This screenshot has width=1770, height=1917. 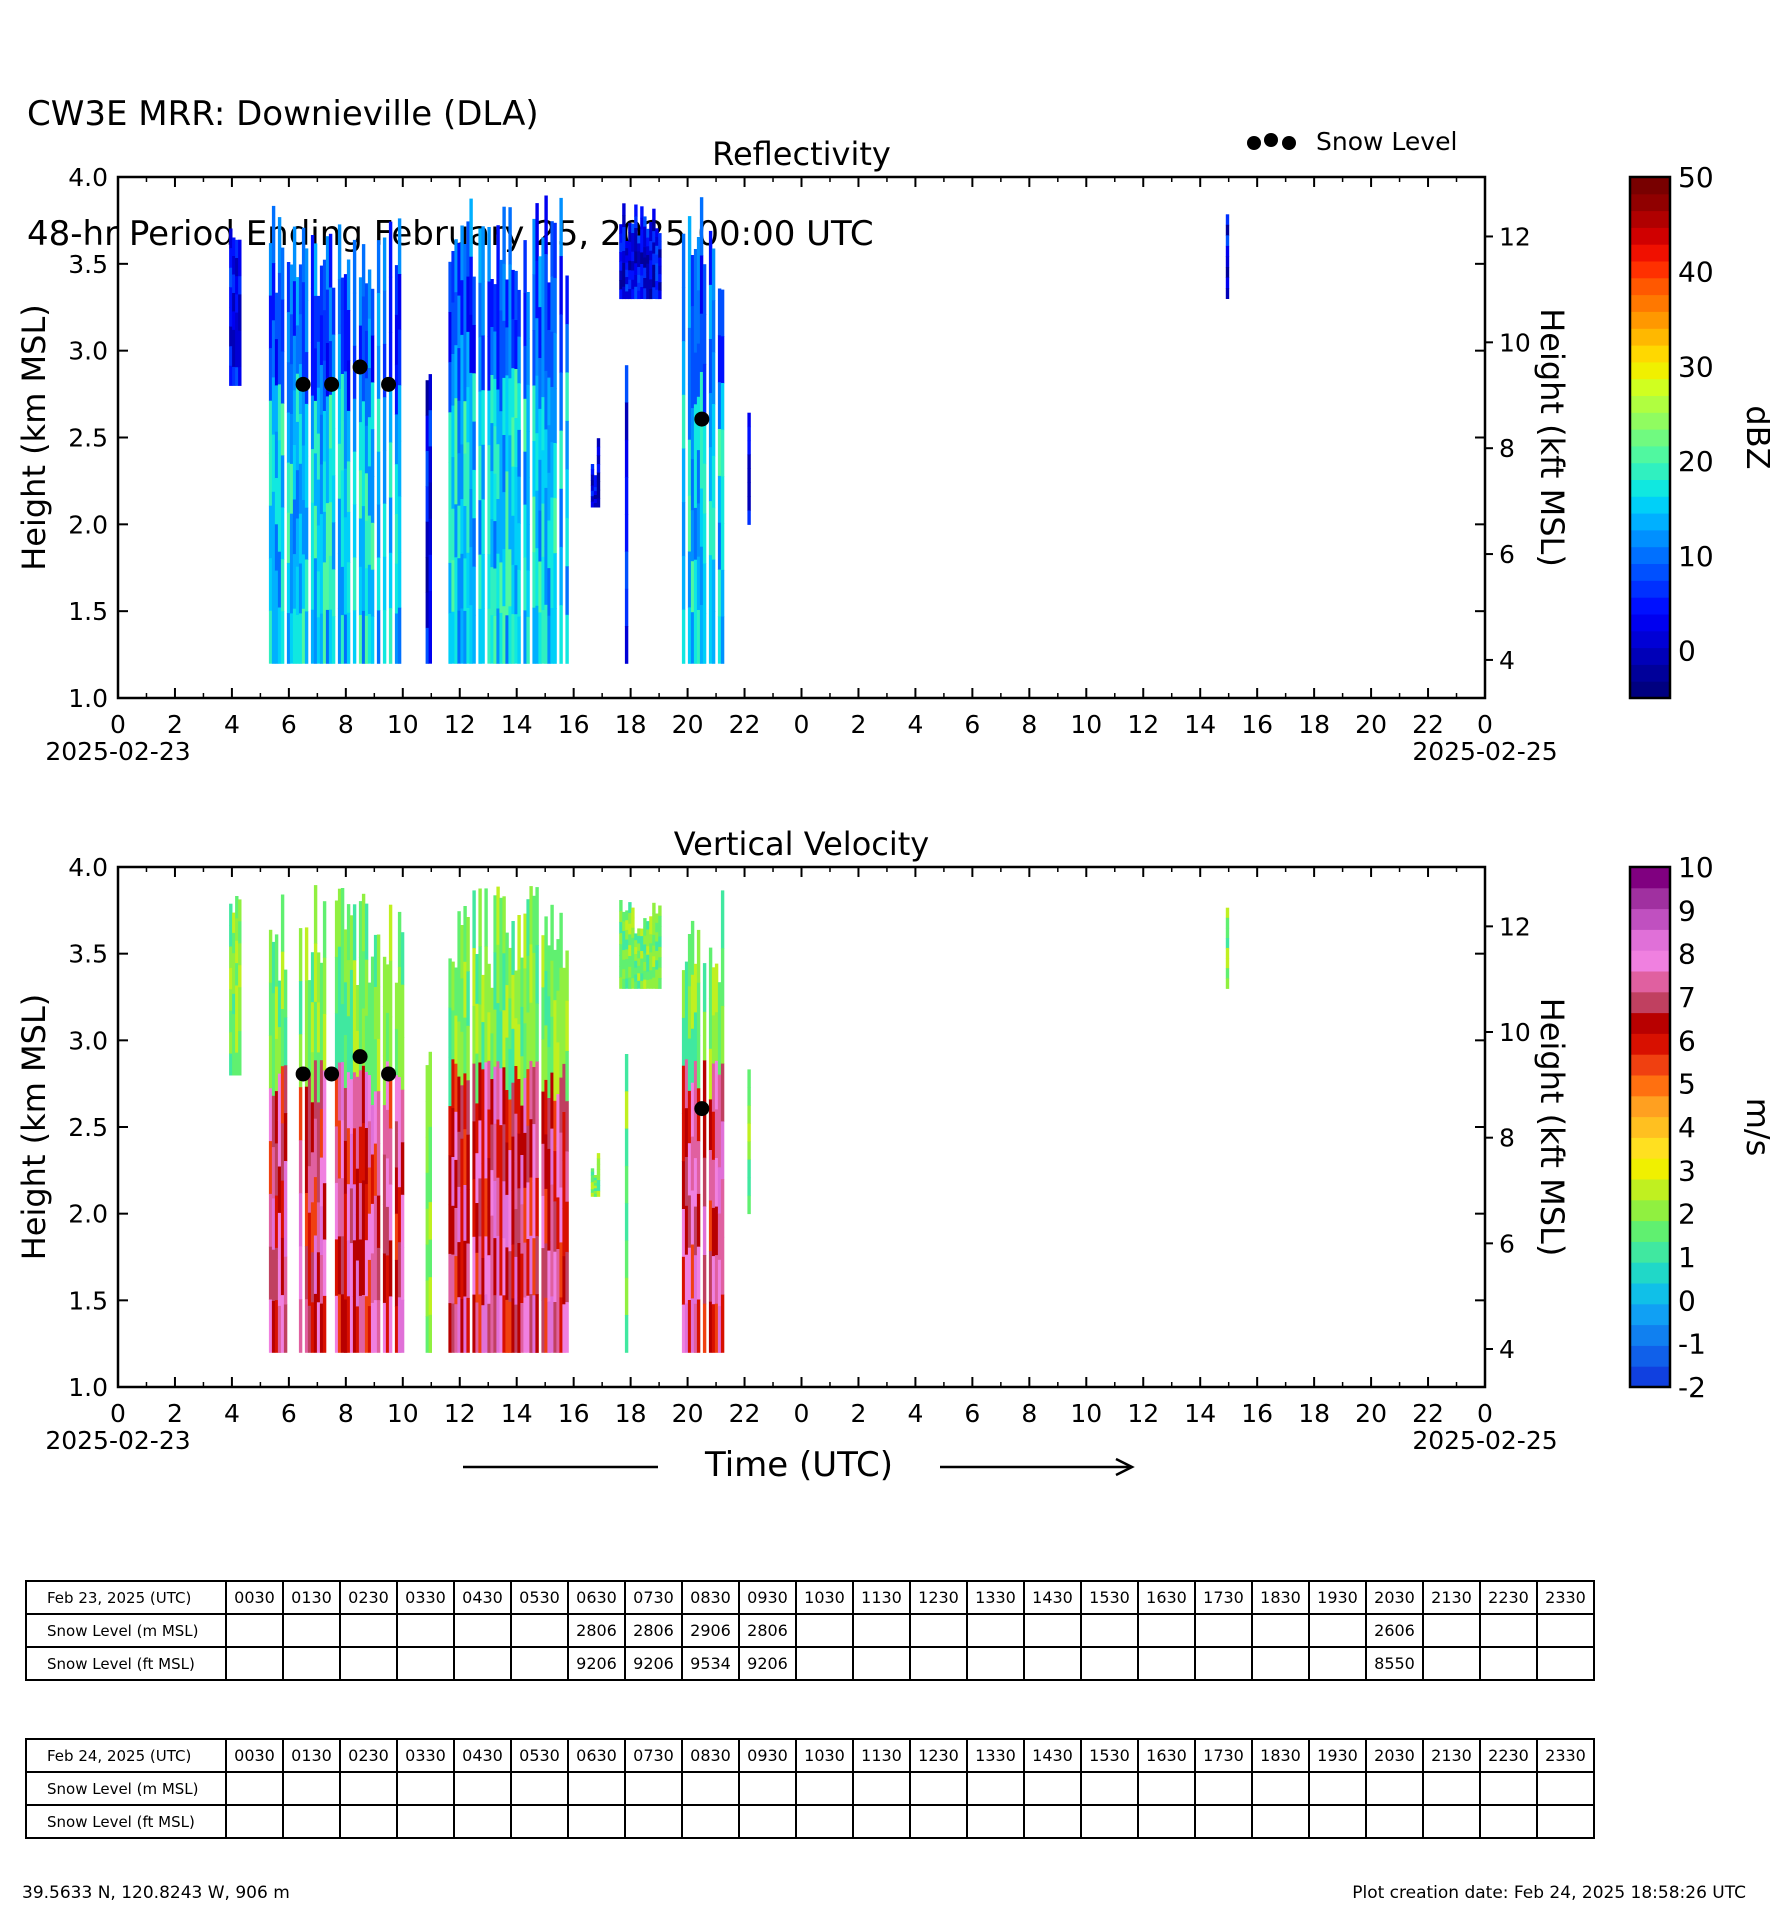 I want to click on y-right-tick-label: 6, so click(x=1507, y=1243).